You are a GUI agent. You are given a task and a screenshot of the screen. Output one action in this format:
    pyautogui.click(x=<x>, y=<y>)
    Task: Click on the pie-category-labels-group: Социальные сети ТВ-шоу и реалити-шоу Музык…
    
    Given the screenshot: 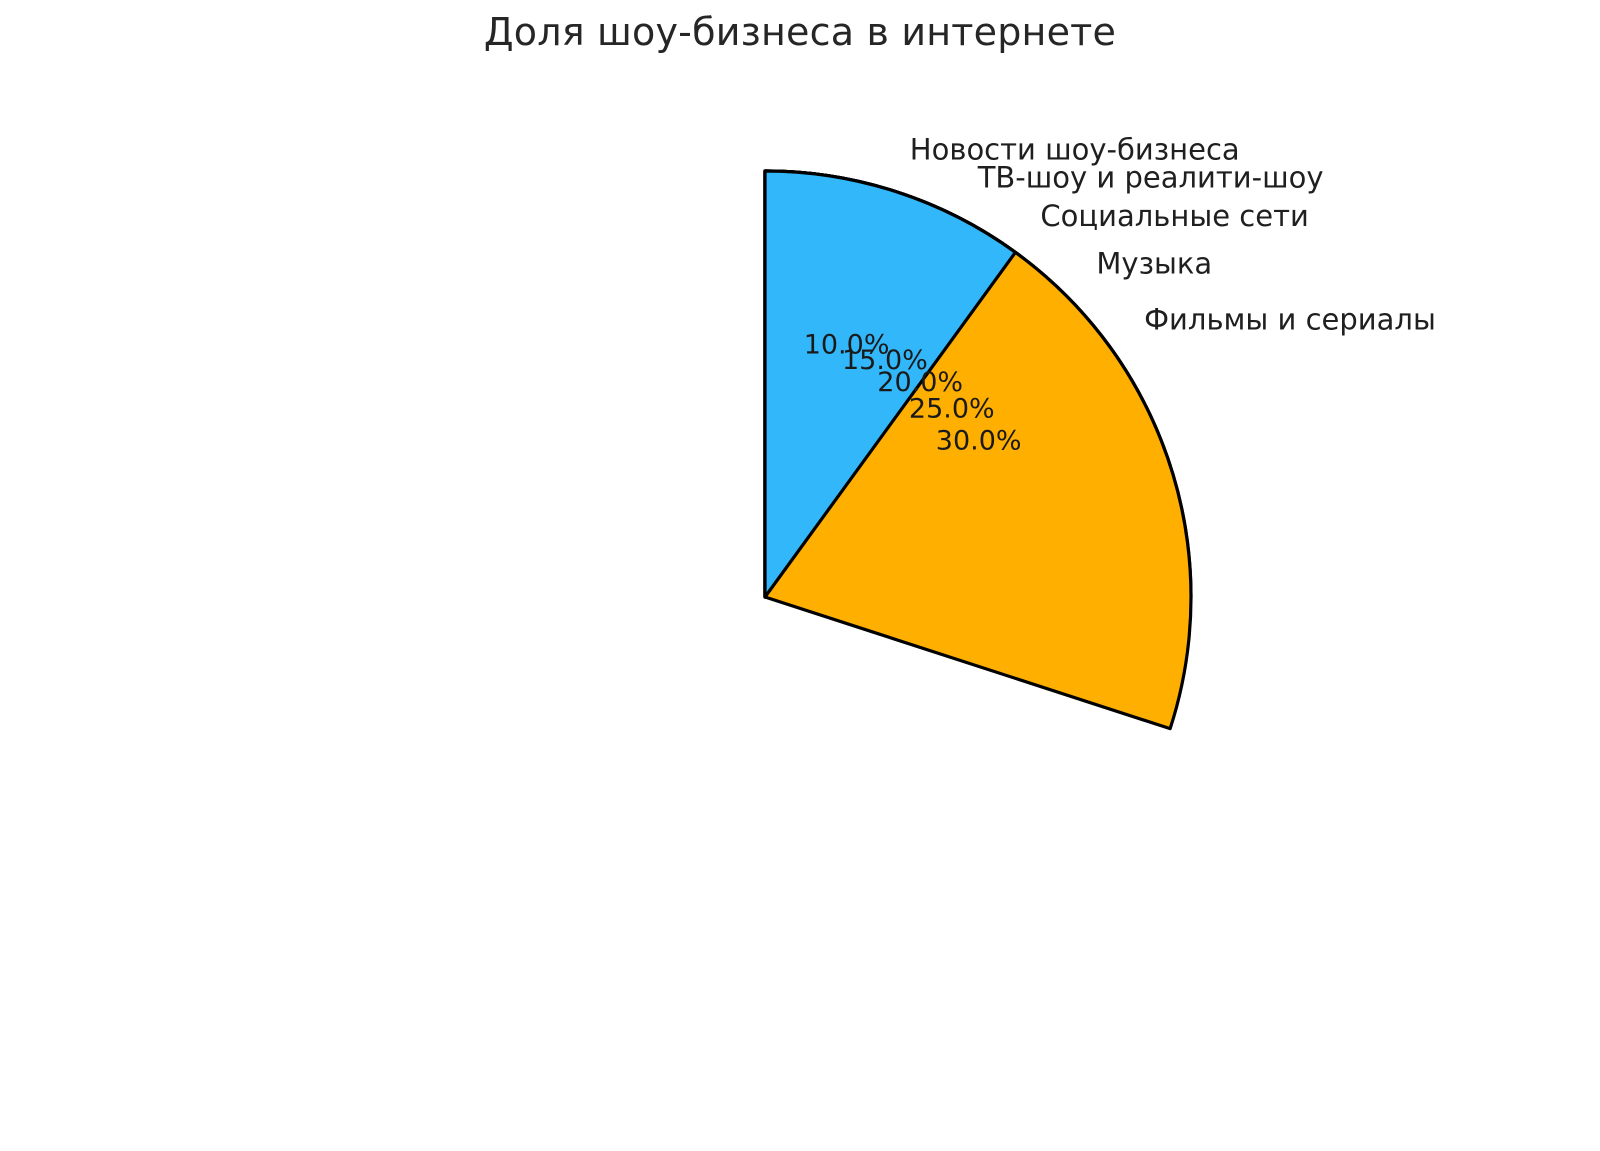 What is the action you would take?
    pyautogui.click(x=1173, y=234)
    